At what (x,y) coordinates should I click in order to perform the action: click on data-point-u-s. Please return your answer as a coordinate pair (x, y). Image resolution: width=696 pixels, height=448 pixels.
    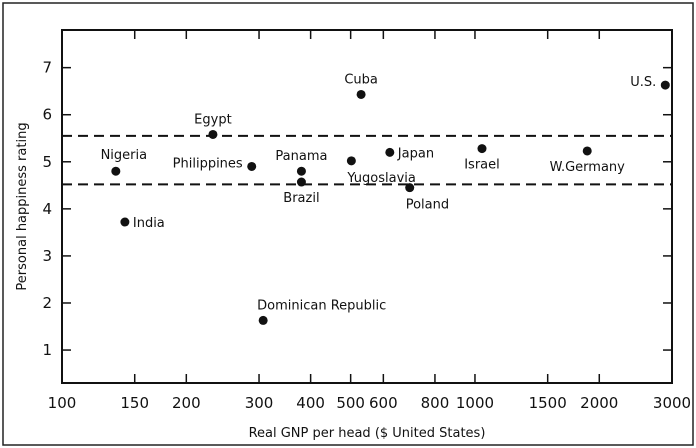
    Looking at the image, I should click on (665, 85).